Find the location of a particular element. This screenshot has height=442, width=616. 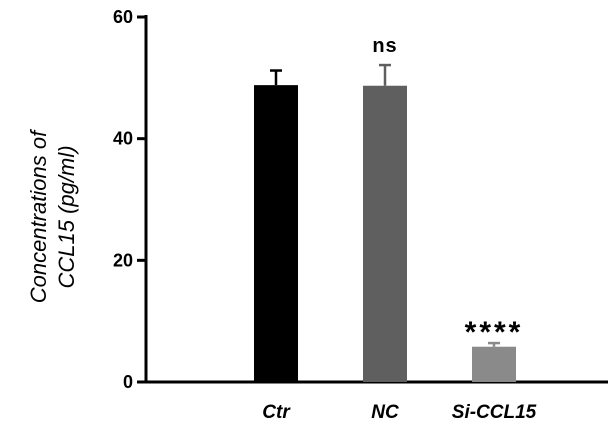

y-axis-label-line-2: CCL15 (pg/ml) is located at coordinates (66, 216).